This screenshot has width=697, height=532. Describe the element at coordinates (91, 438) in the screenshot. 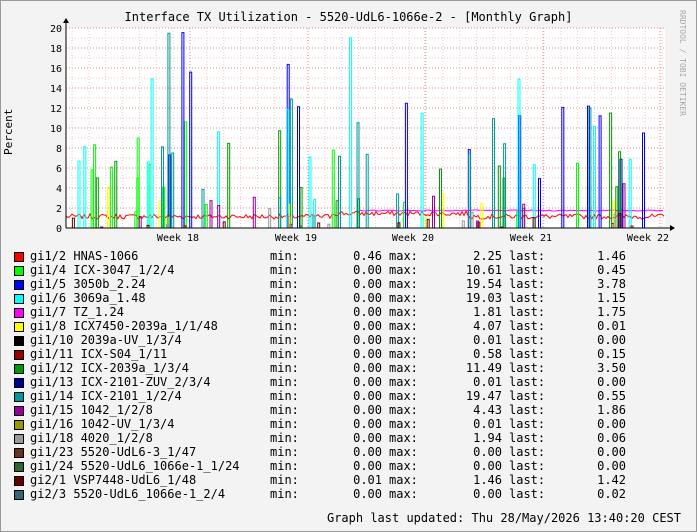

I see `legend-label: gi1/18 4020_1/2/8` at that location.